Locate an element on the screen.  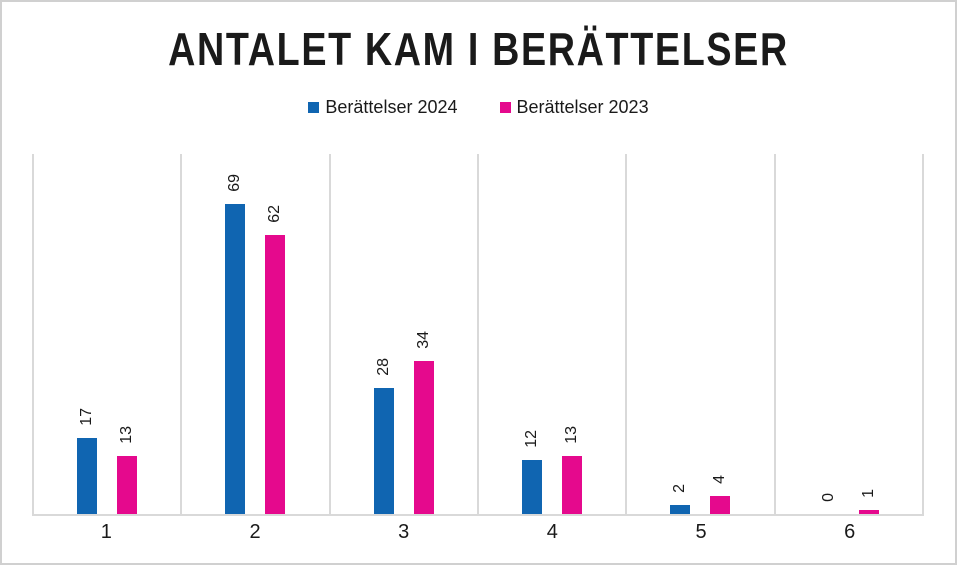
legend-item-2024: Berättelser 2024 is located at coordinates (383, 107).